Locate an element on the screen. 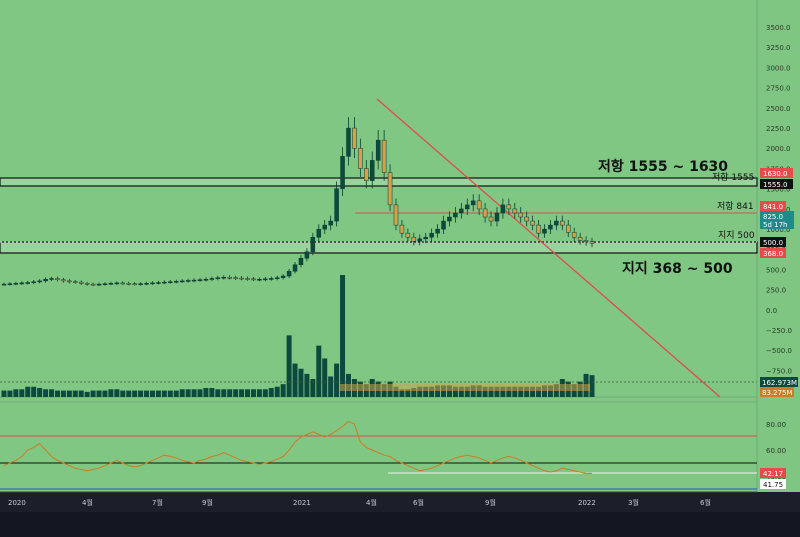 The width and height of the screenshot is (800, 537). badge-368: 368.0 is located at coordinates (773, 253).